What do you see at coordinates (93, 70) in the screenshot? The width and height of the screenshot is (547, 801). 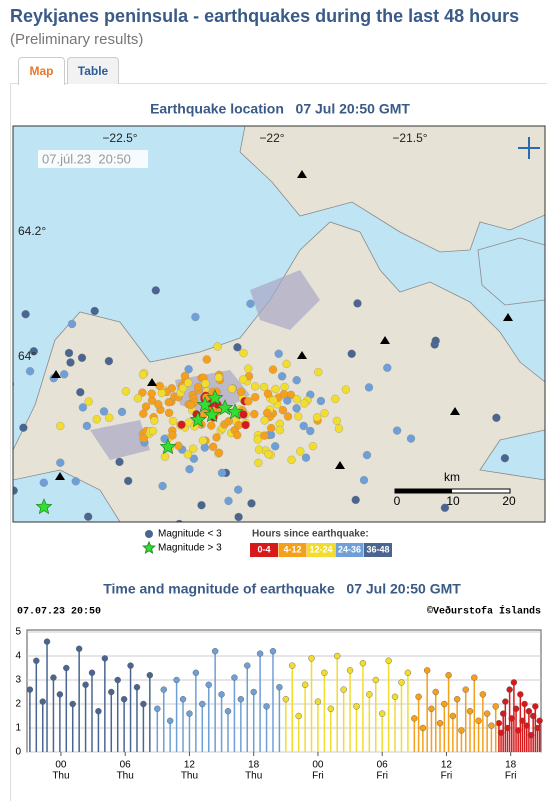 I see `tab-table: Table` at bounding box center [93, 70].